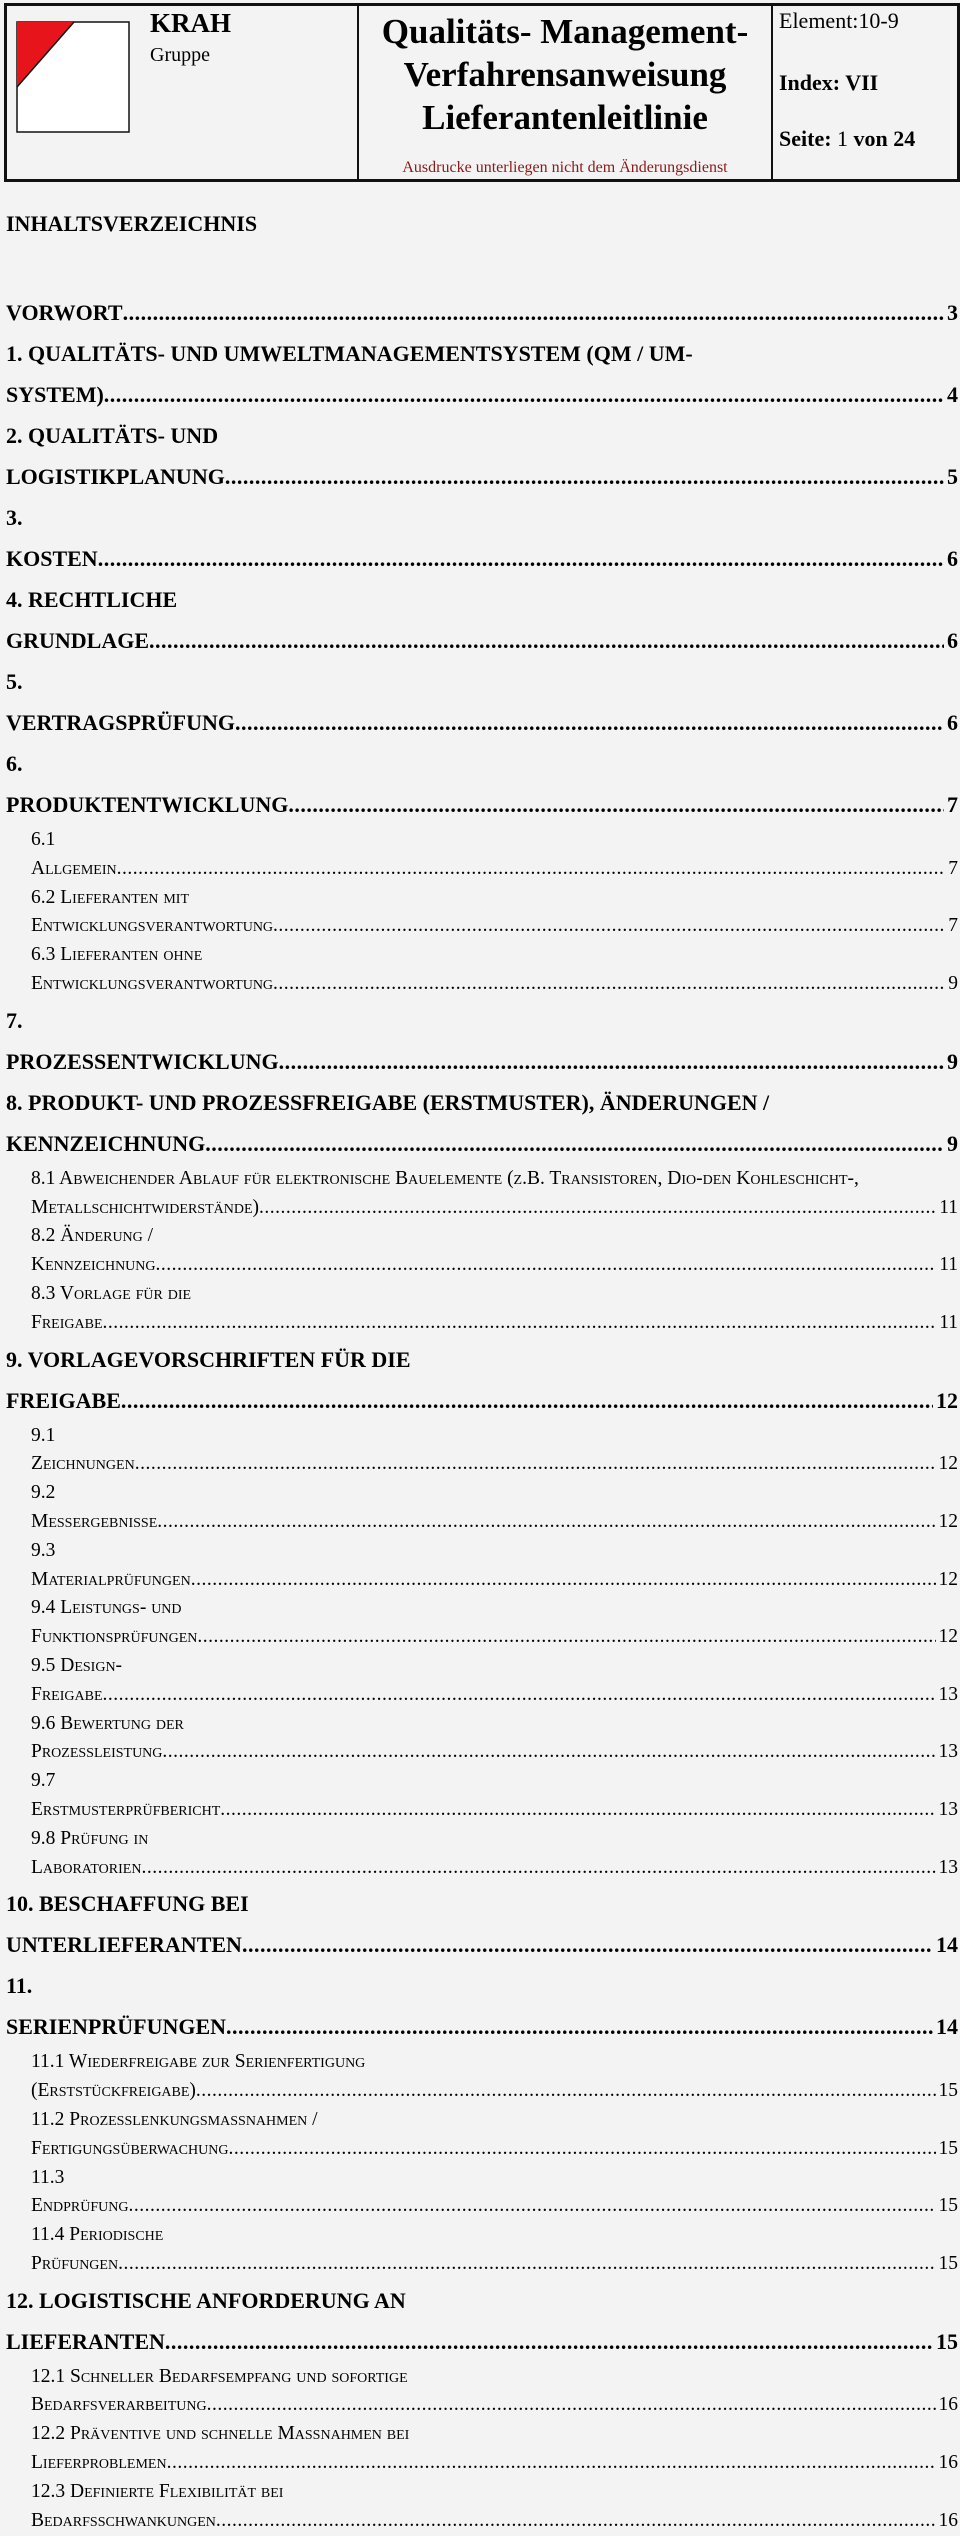  I want to click on company-cell: KRAH Gruppe, so click(183, 92).